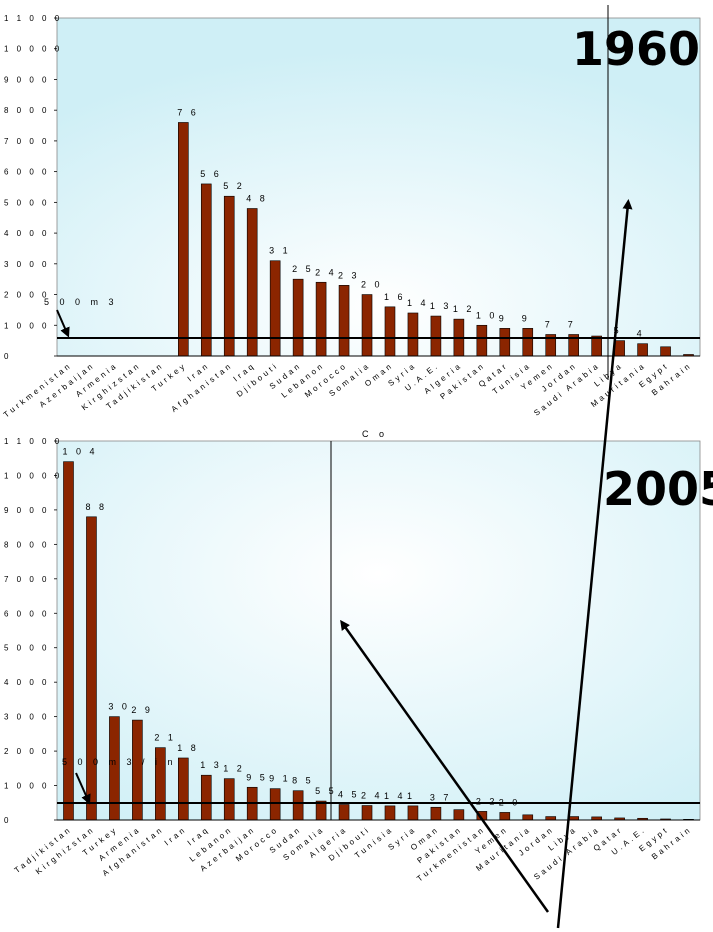 The height and width of the screenshot is (932, 713). I want to click on data-label: 4 5, so click(349, 794).